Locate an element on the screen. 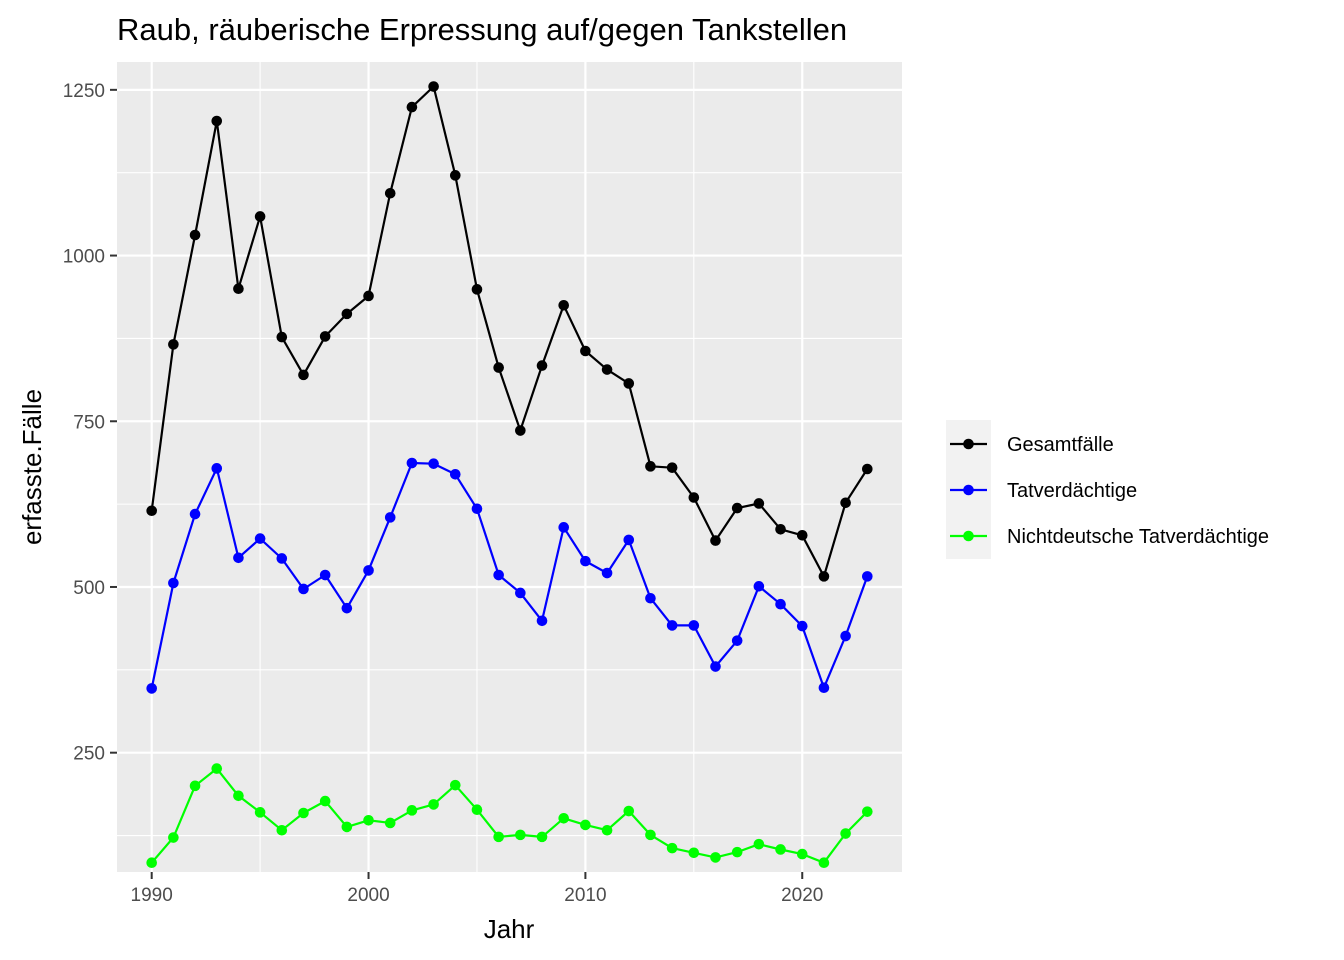 This screenshot has width=1344, height=960. legend-item: Nichtdeutsche Tatverdächtige is located at coordinates (1109, 537).